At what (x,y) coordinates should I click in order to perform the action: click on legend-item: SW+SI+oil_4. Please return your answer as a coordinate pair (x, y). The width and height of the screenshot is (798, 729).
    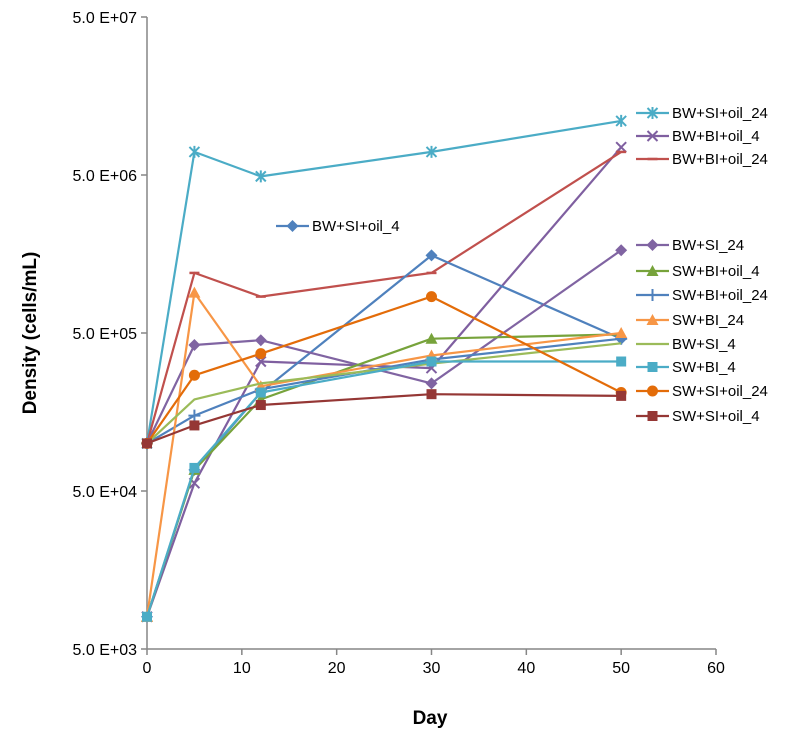
    Looking at the image, I should click on (698, 416).